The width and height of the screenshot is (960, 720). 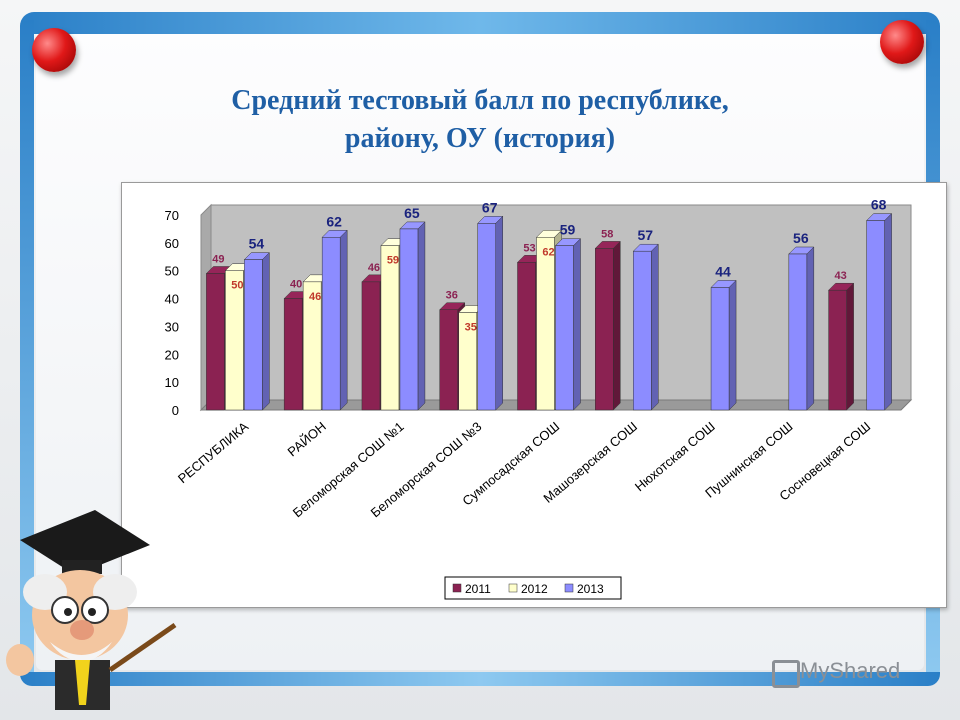 I want to click on data-label: 67, so click(x=490, y=207).